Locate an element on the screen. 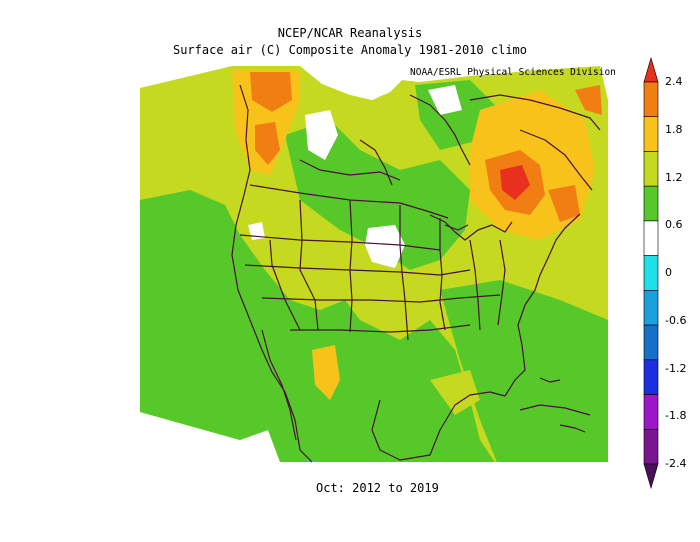 The image size is (700, 542). colorbar-tick-label: -1.8 is located at coordinates (676, 416).